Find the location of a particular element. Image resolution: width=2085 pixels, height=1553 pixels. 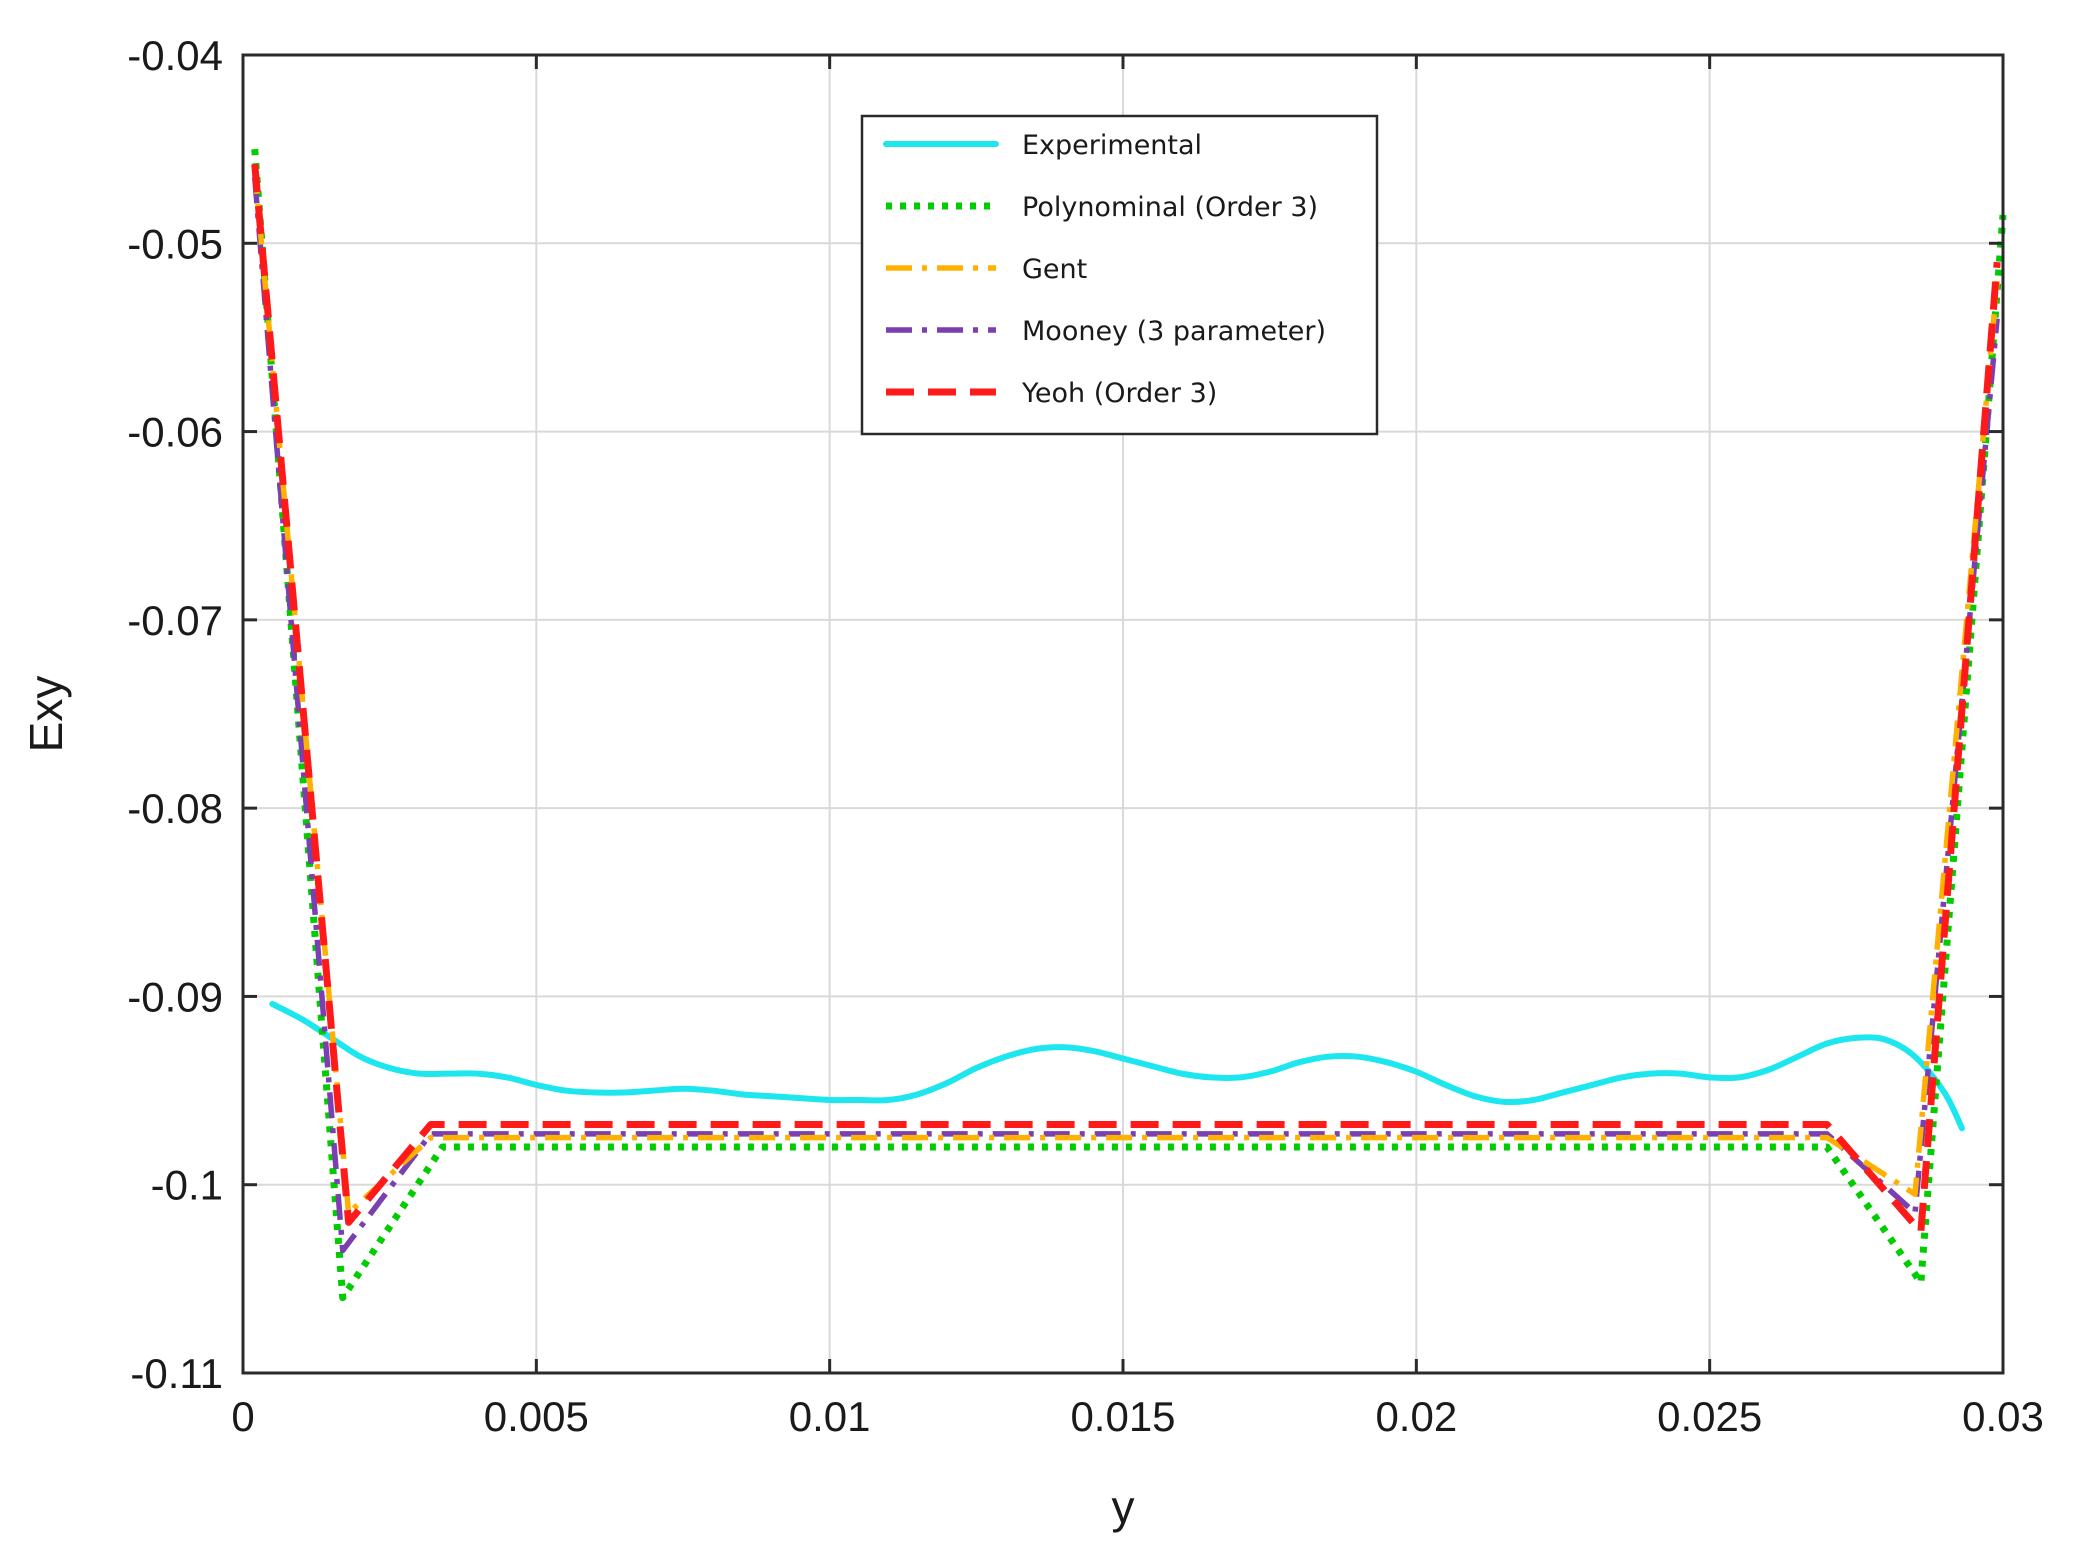

y-tick-label: -0.06 is located at coordinates (175, 432).